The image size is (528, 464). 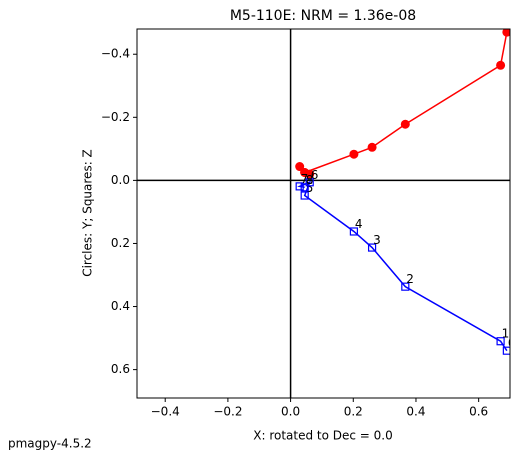 What do you see at coordinates (115, 117) in the screenshot?
I see `y-tick-label: −0.2` at bounding box center [115, 117].